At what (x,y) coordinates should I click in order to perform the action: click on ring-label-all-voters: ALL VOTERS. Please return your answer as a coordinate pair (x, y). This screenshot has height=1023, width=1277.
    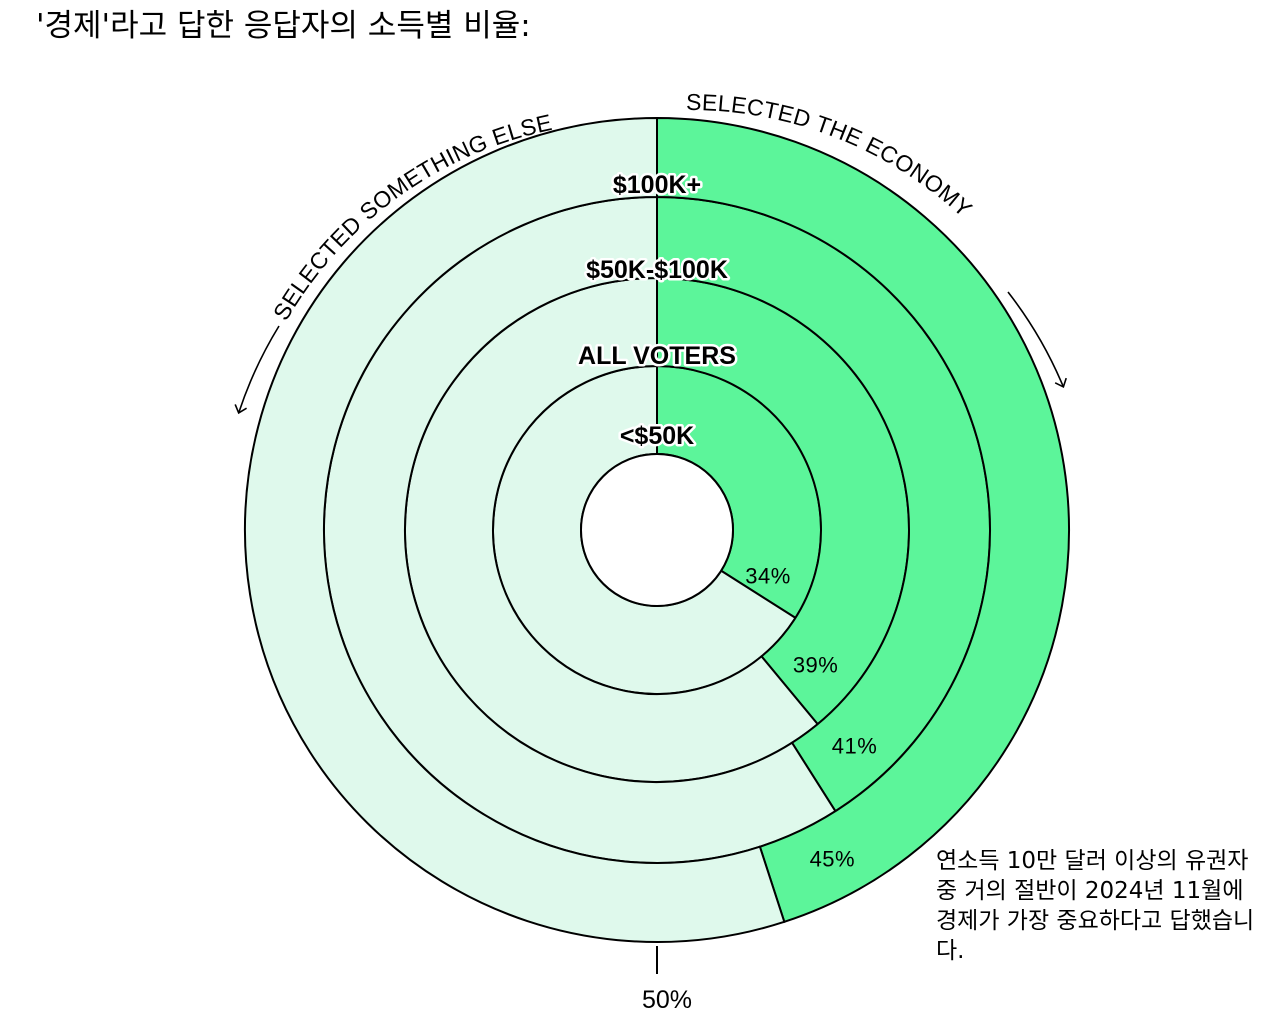
    Looking at the image, I should click on (657, 356).